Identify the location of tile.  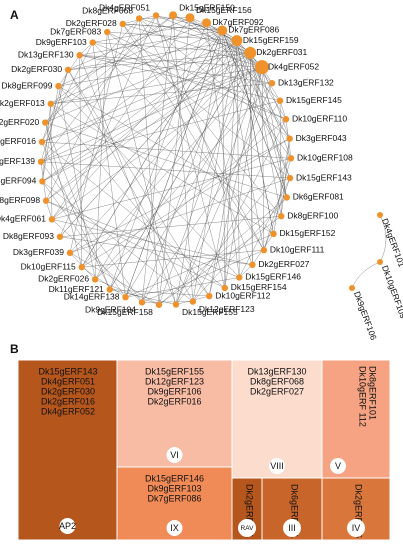
(67, 450).